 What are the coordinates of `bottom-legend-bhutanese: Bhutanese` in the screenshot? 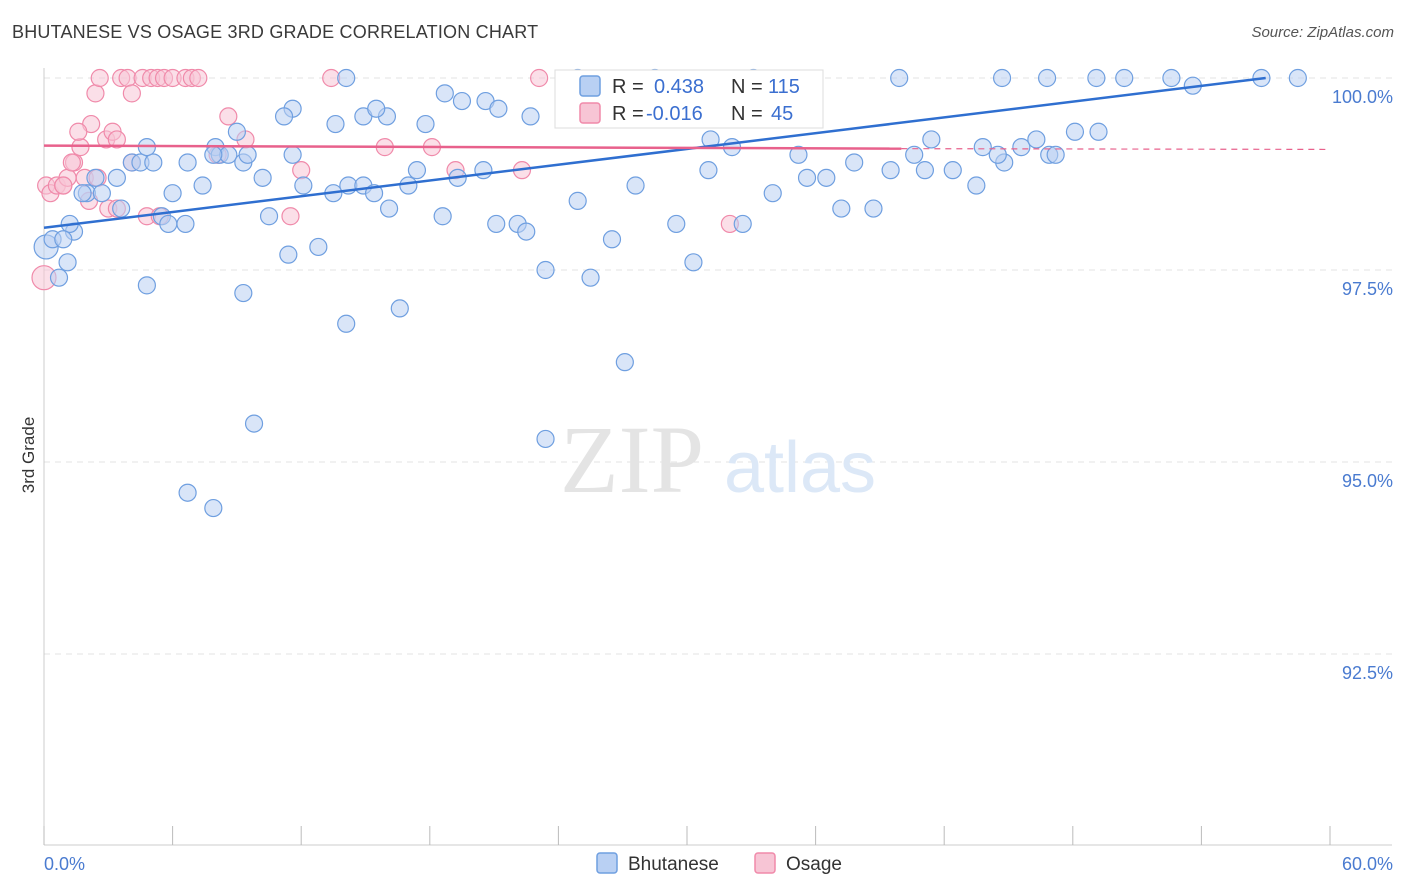 It's located at (673, 864).